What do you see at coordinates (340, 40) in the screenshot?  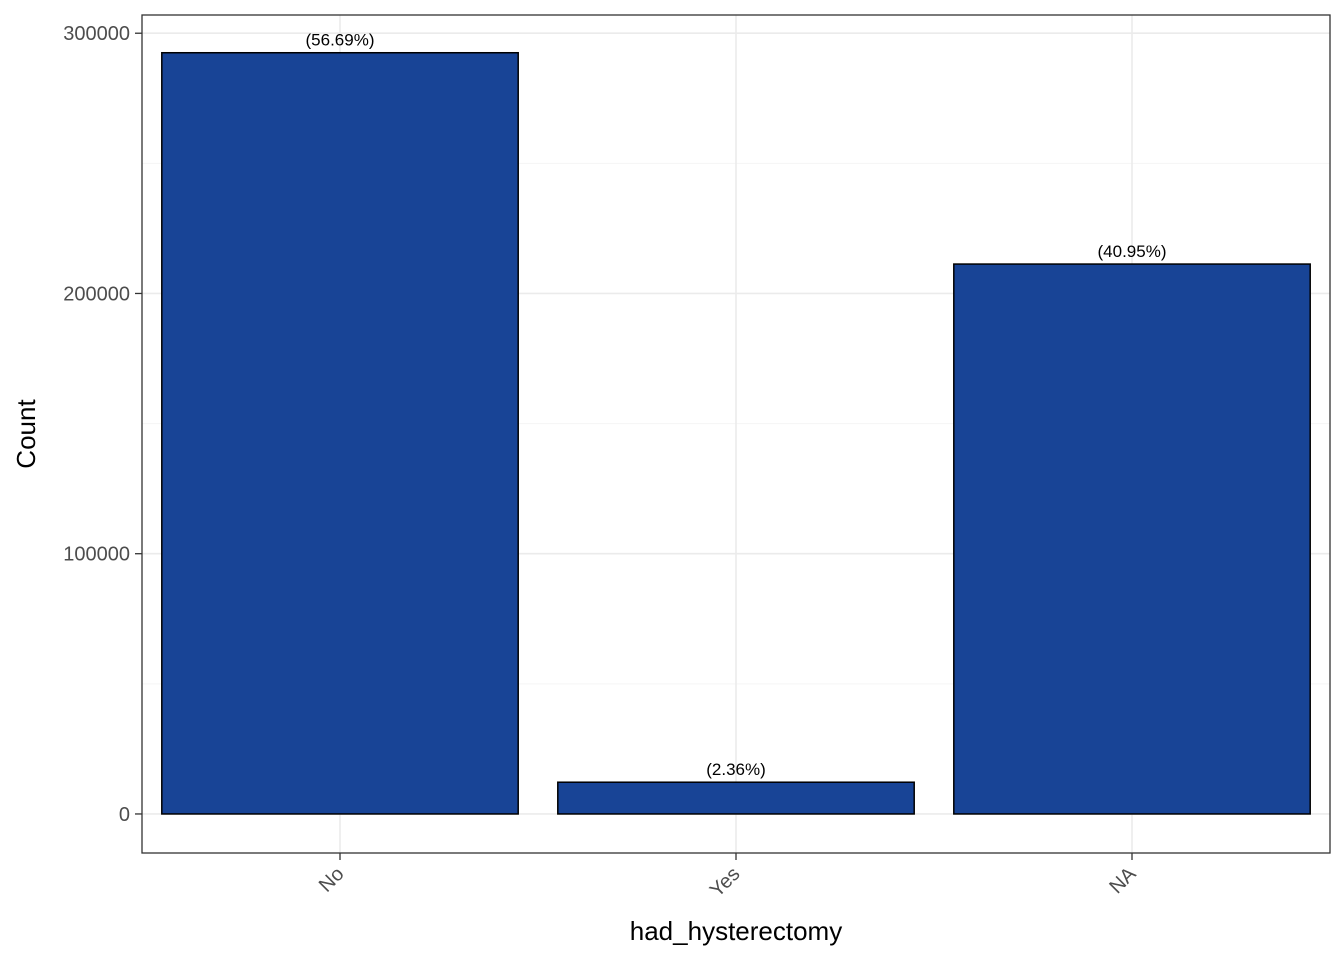 I see `bar-label-no: (56.69%)` at bounding box center [340, 40].